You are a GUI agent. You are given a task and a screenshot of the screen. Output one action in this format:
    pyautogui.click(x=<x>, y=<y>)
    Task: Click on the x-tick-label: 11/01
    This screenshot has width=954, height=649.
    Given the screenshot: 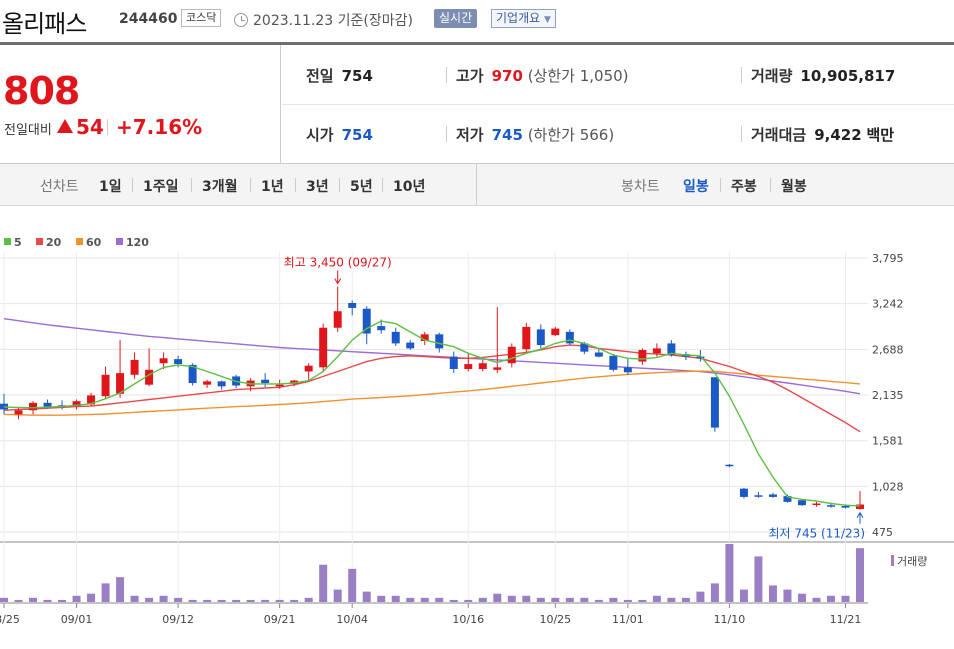 What is the action you would take?
    pyautogui.click(x=628, y=619)
    